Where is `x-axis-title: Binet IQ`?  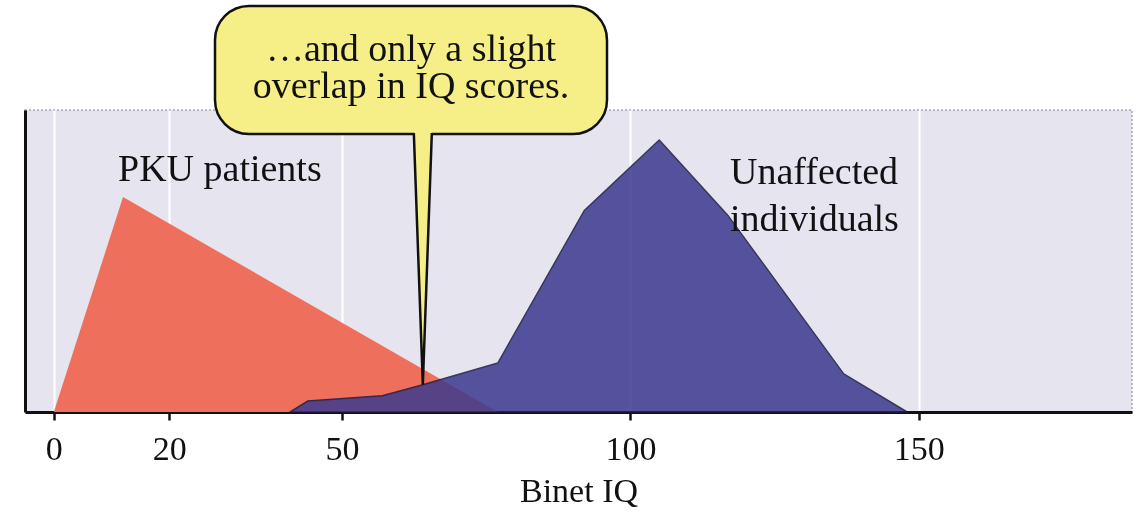
x-axis-title: Binet IQ is located at coordinates (579, 490).